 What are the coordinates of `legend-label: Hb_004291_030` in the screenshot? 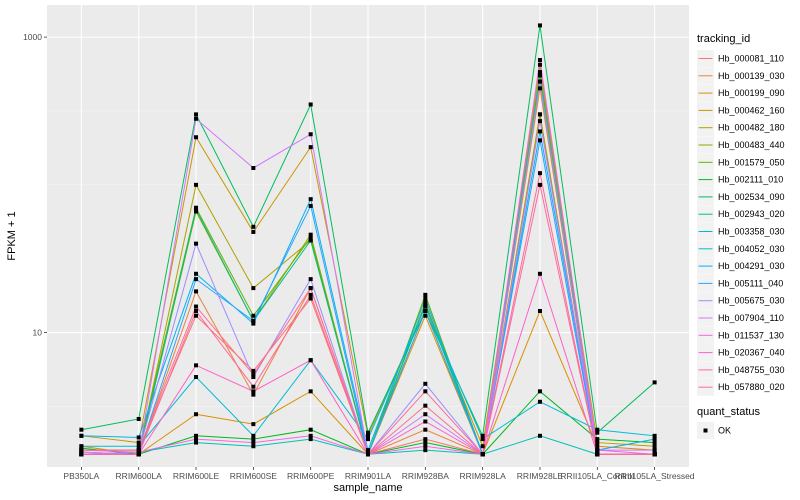 It's located at (751, 266).